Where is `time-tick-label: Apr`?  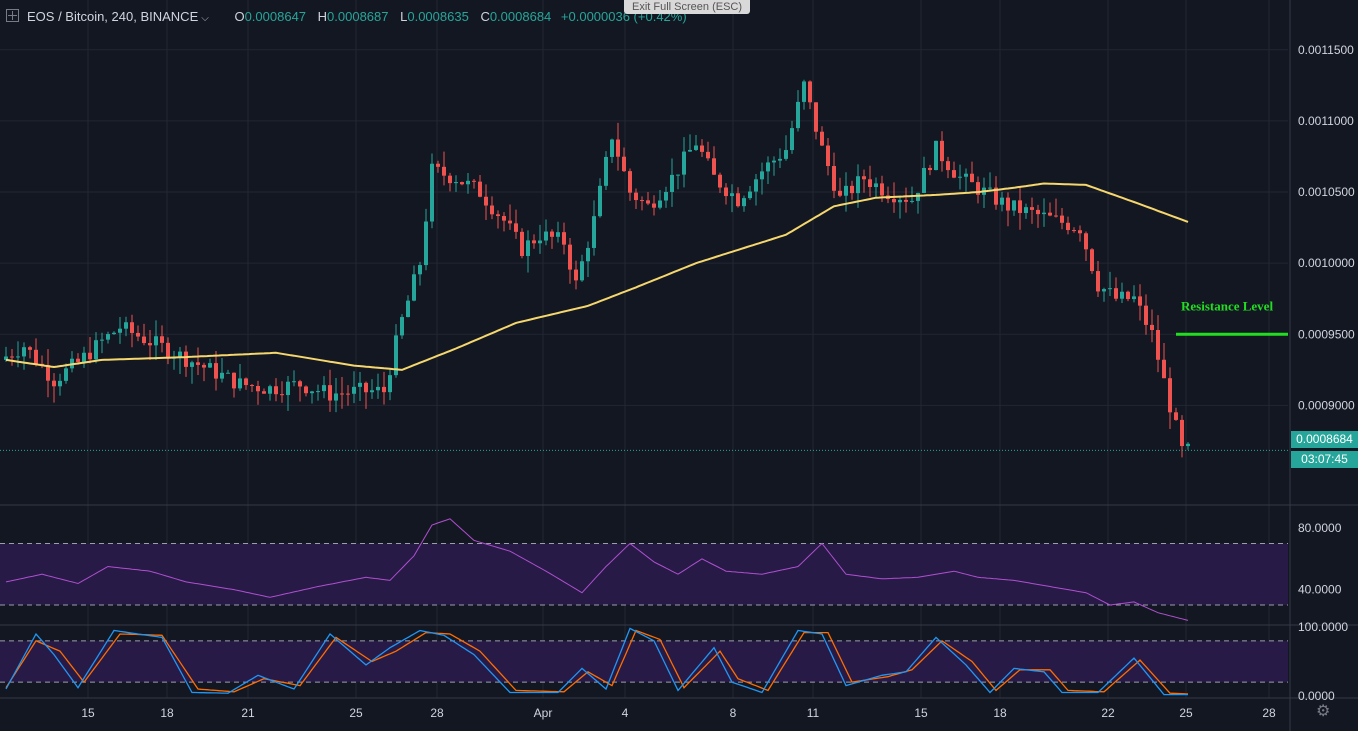
time-tick-label: Apr is located at coordinates (543, 713).